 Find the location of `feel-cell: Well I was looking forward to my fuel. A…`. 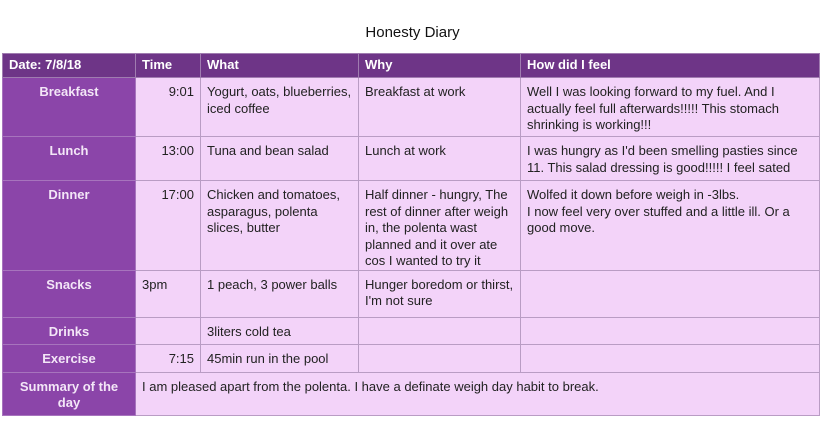

feel-cell: Well I was looking forward to my fuel. A… is located at coordinates (670, 107).